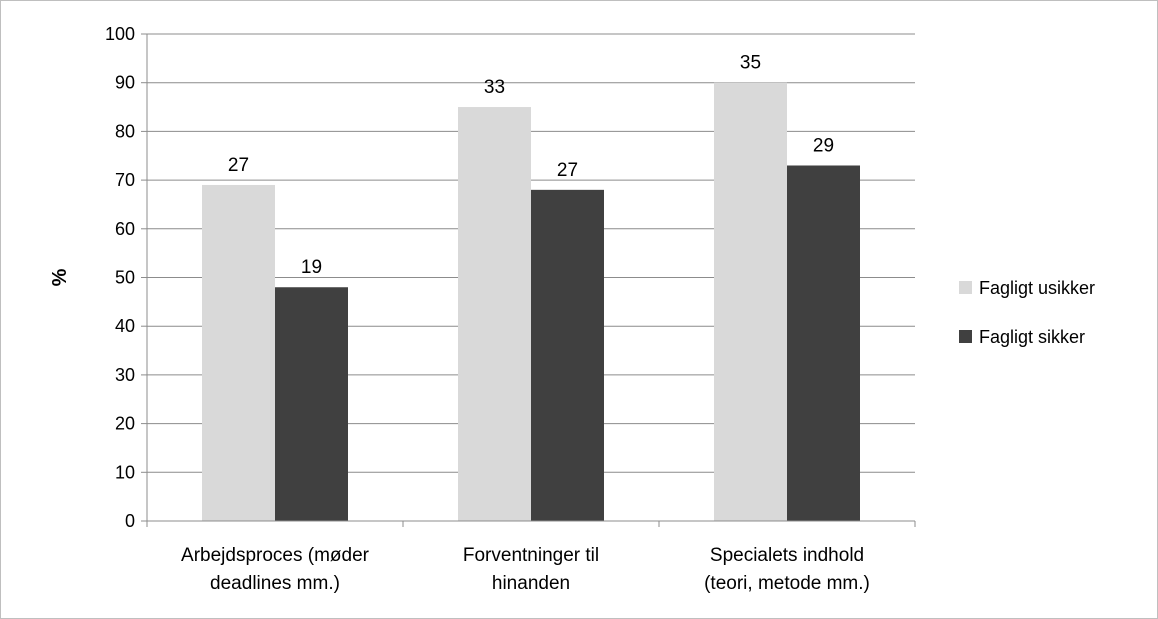 This screenshot has height=619, width=1158. What do you see at coordinates (311, 267) in the screenshot?
I see `data-label-sikker-0: 19` at bounding box center [311, 267].